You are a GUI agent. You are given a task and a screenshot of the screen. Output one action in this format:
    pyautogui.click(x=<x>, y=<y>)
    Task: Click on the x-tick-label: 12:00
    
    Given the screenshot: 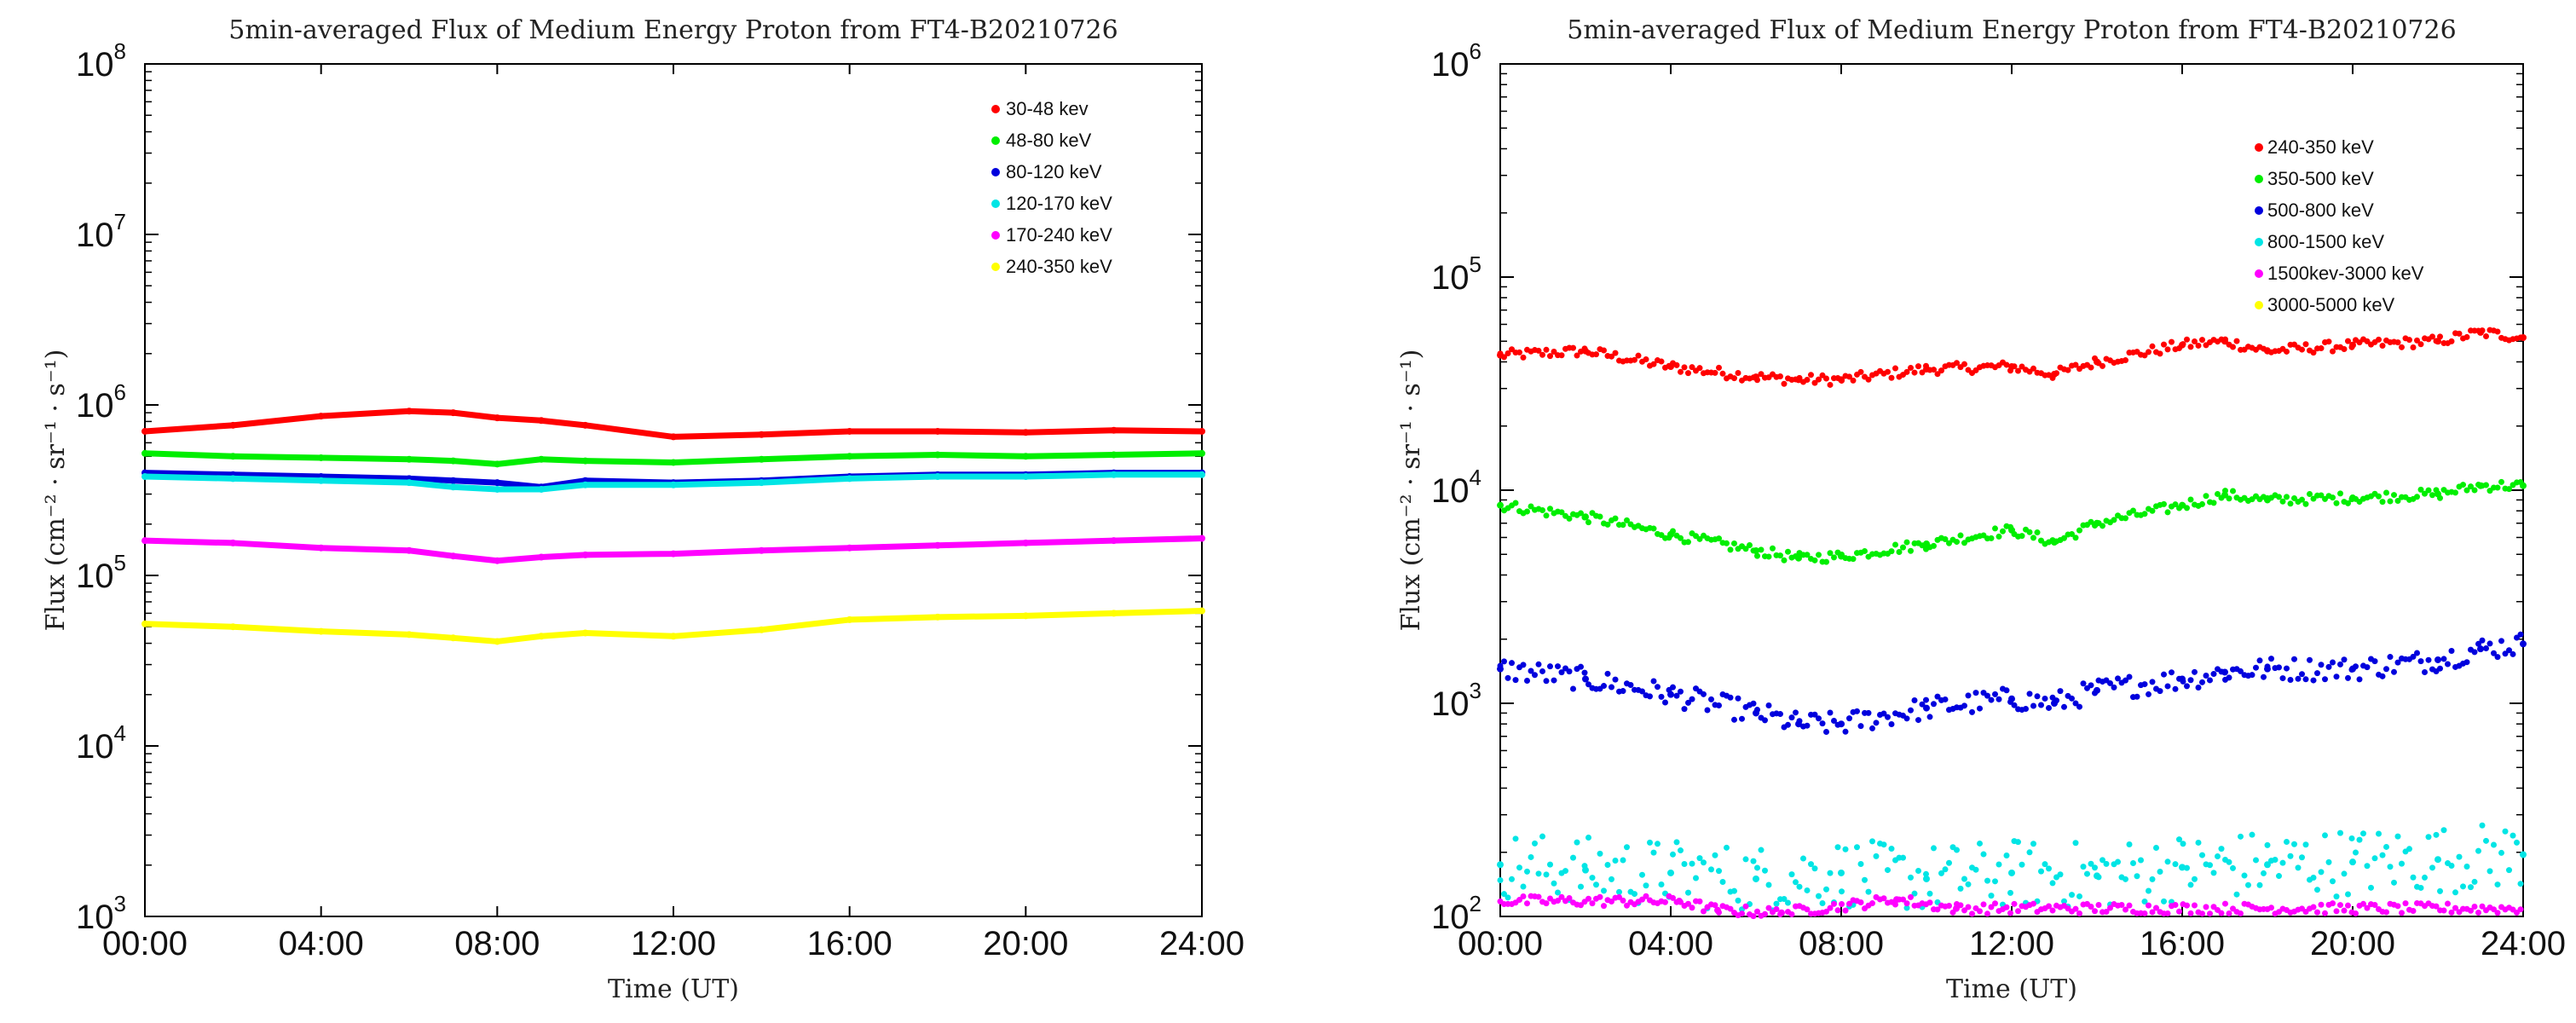 What is the action you would take?
    pyautogui.click(x=2011, y=943)
    